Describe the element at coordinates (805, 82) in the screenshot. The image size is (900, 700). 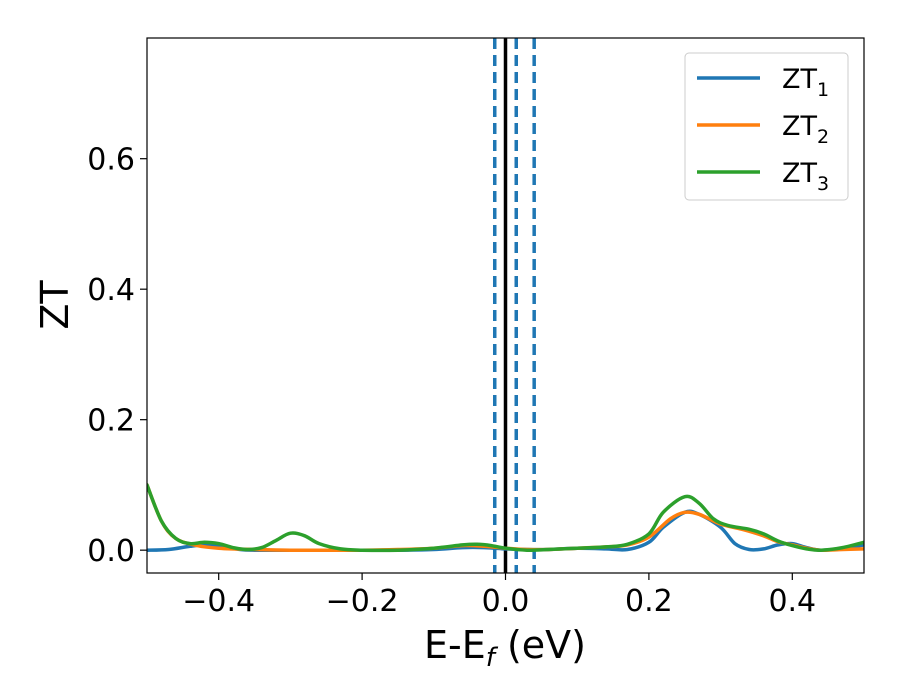
I see `legend-label-zt1: ZT1` at that location.